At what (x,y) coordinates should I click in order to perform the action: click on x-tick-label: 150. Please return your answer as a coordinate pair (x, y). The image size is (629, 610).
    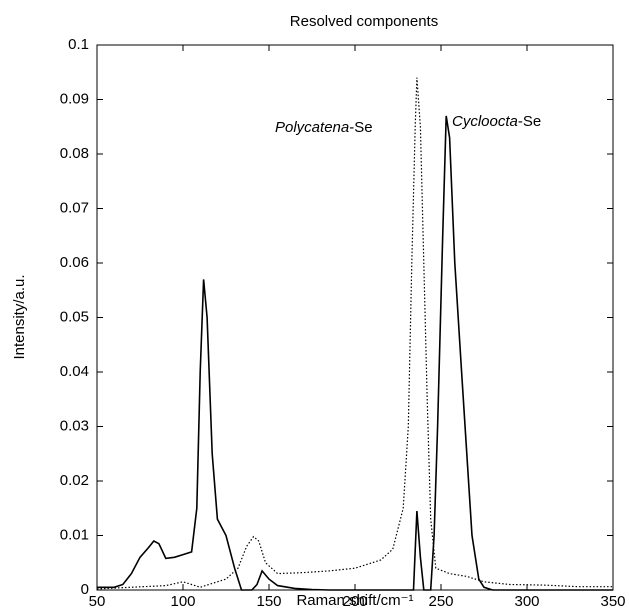
    Looking at the image, I should click on (268, 601).